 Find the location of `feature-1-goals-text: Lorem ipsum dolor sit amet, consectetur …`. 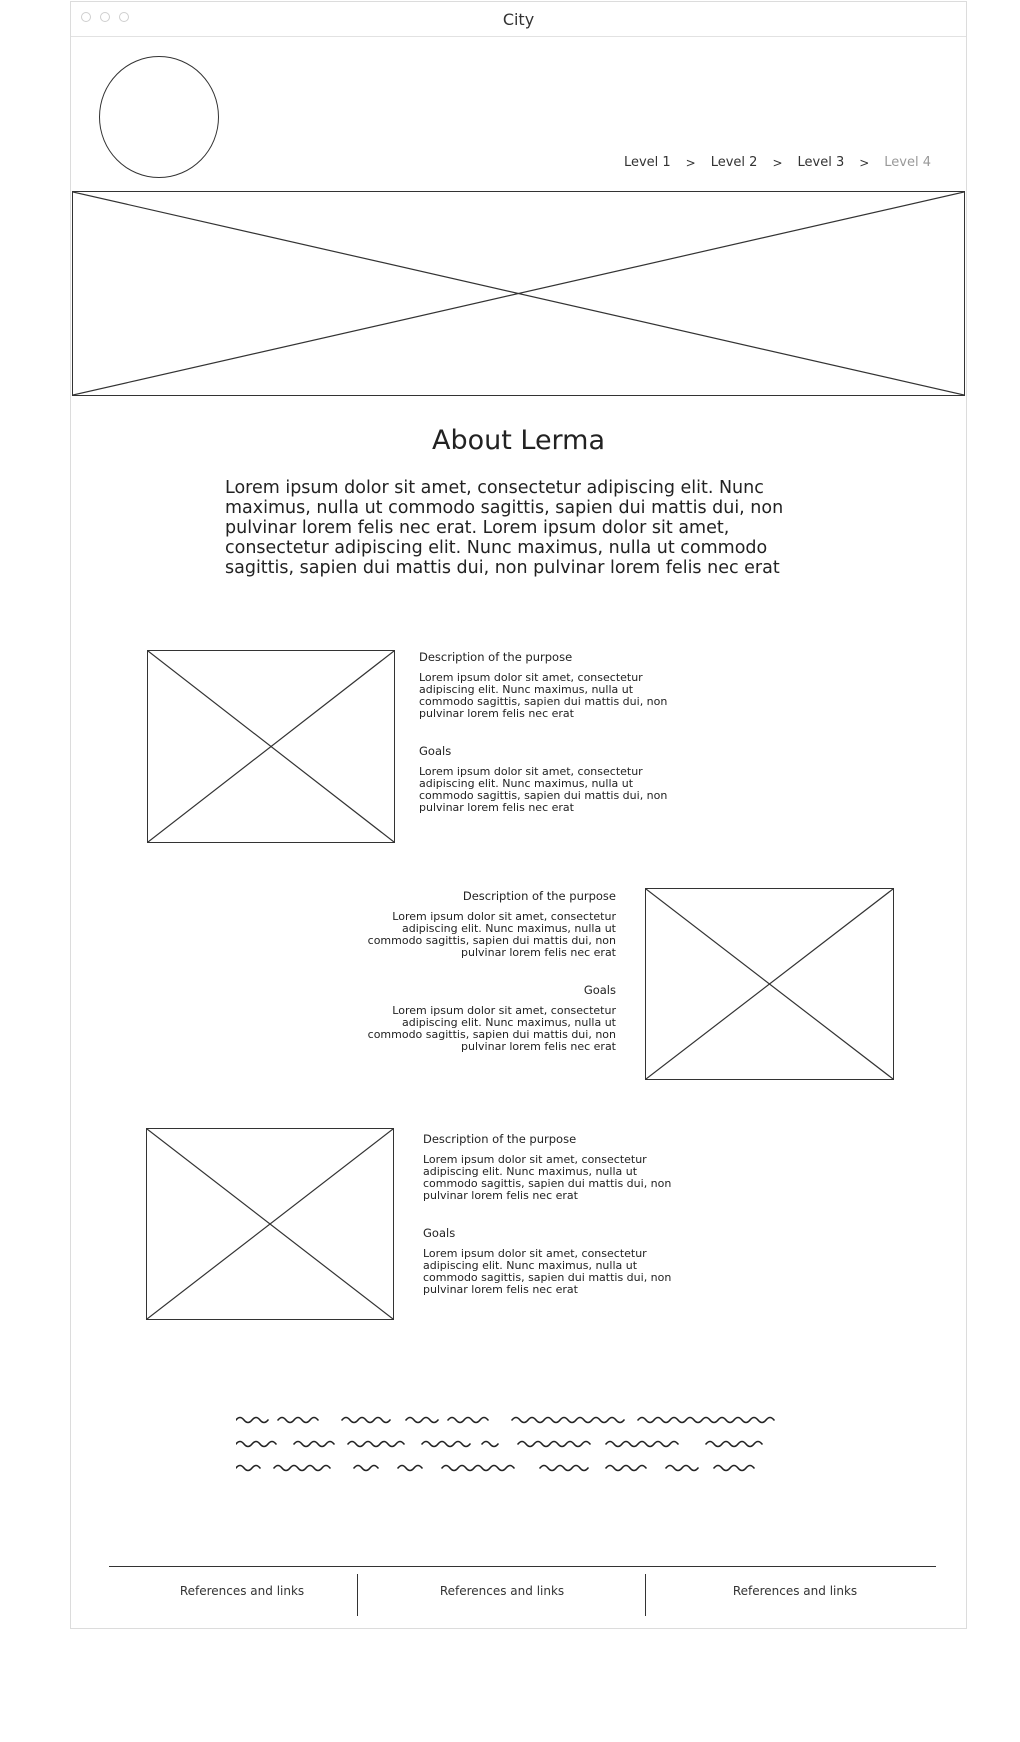

feature-1-goals-text: Lorem ipsum dolor sit amet, consectetur … is located at coordinates (543, 789).